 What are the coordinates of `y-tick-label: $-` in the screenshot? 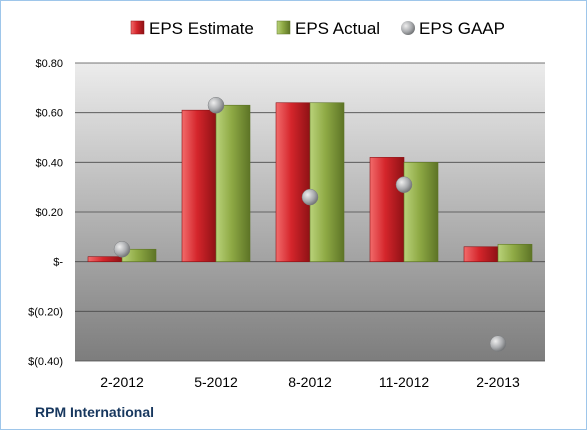 It's located at (58, 263).